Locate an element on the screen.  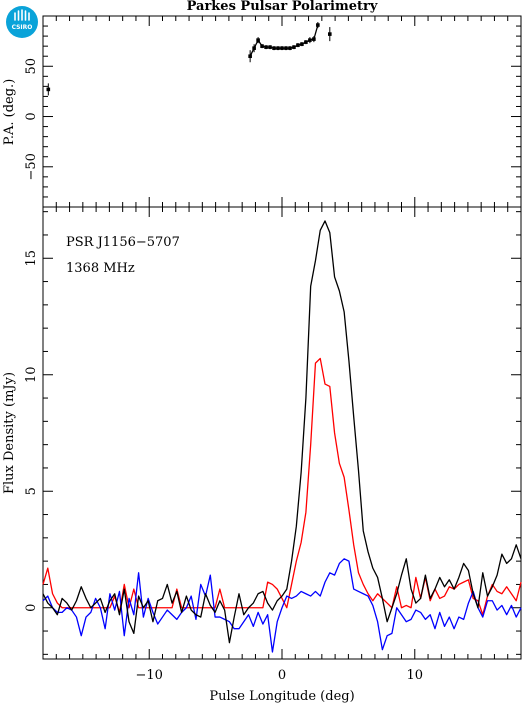
flux-xtick-label: 0 is located at coordinates (282, 675).